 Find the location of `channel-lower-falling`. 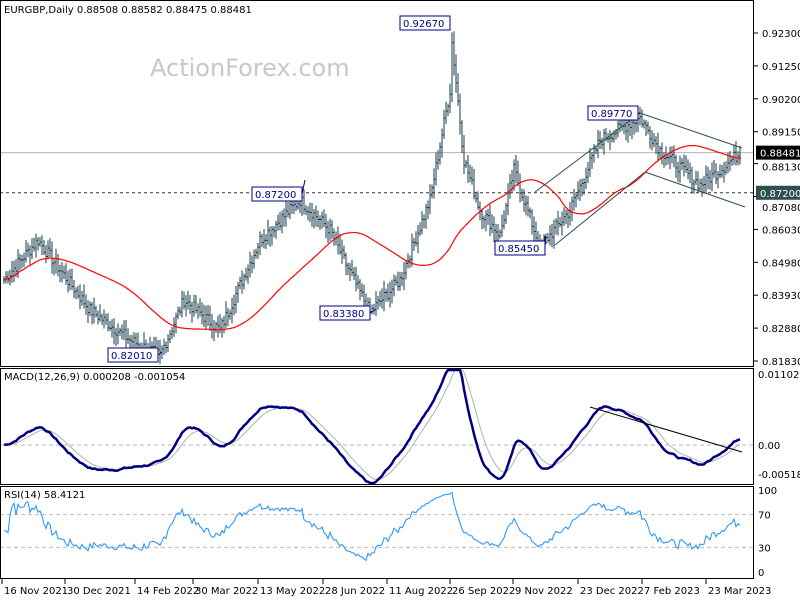

channel-lower-falling is located at coordinates (695, 189).